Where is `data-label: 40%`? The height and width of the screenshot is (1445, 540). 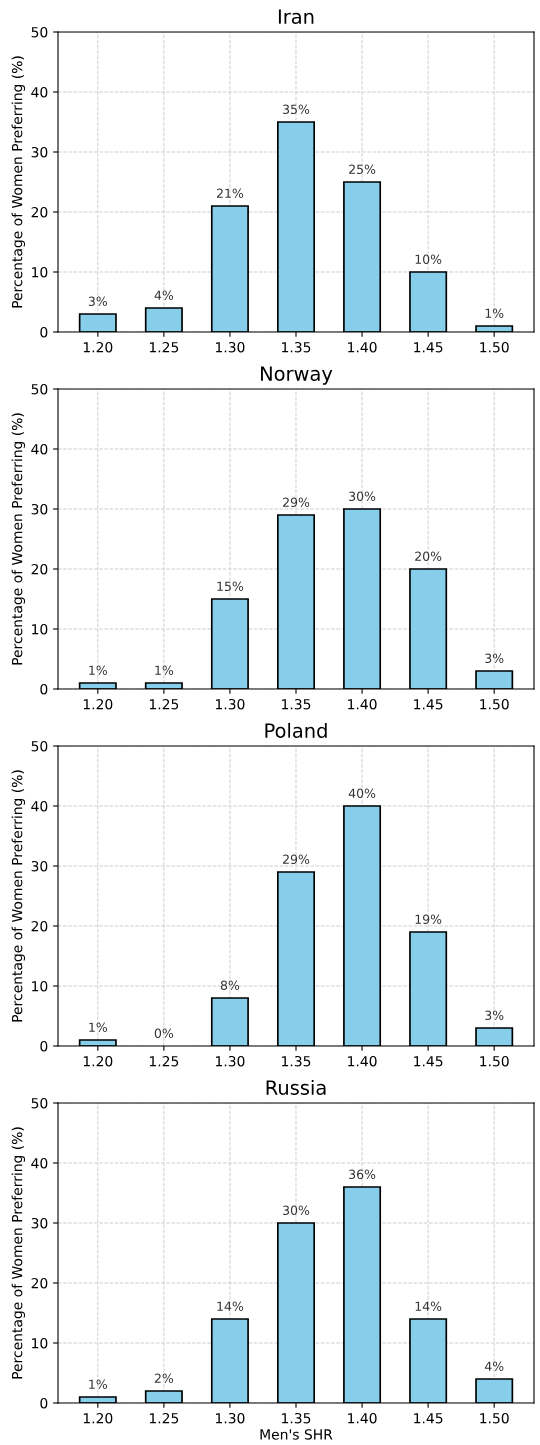 data-label: 40% is located at coordinates (362, 793).